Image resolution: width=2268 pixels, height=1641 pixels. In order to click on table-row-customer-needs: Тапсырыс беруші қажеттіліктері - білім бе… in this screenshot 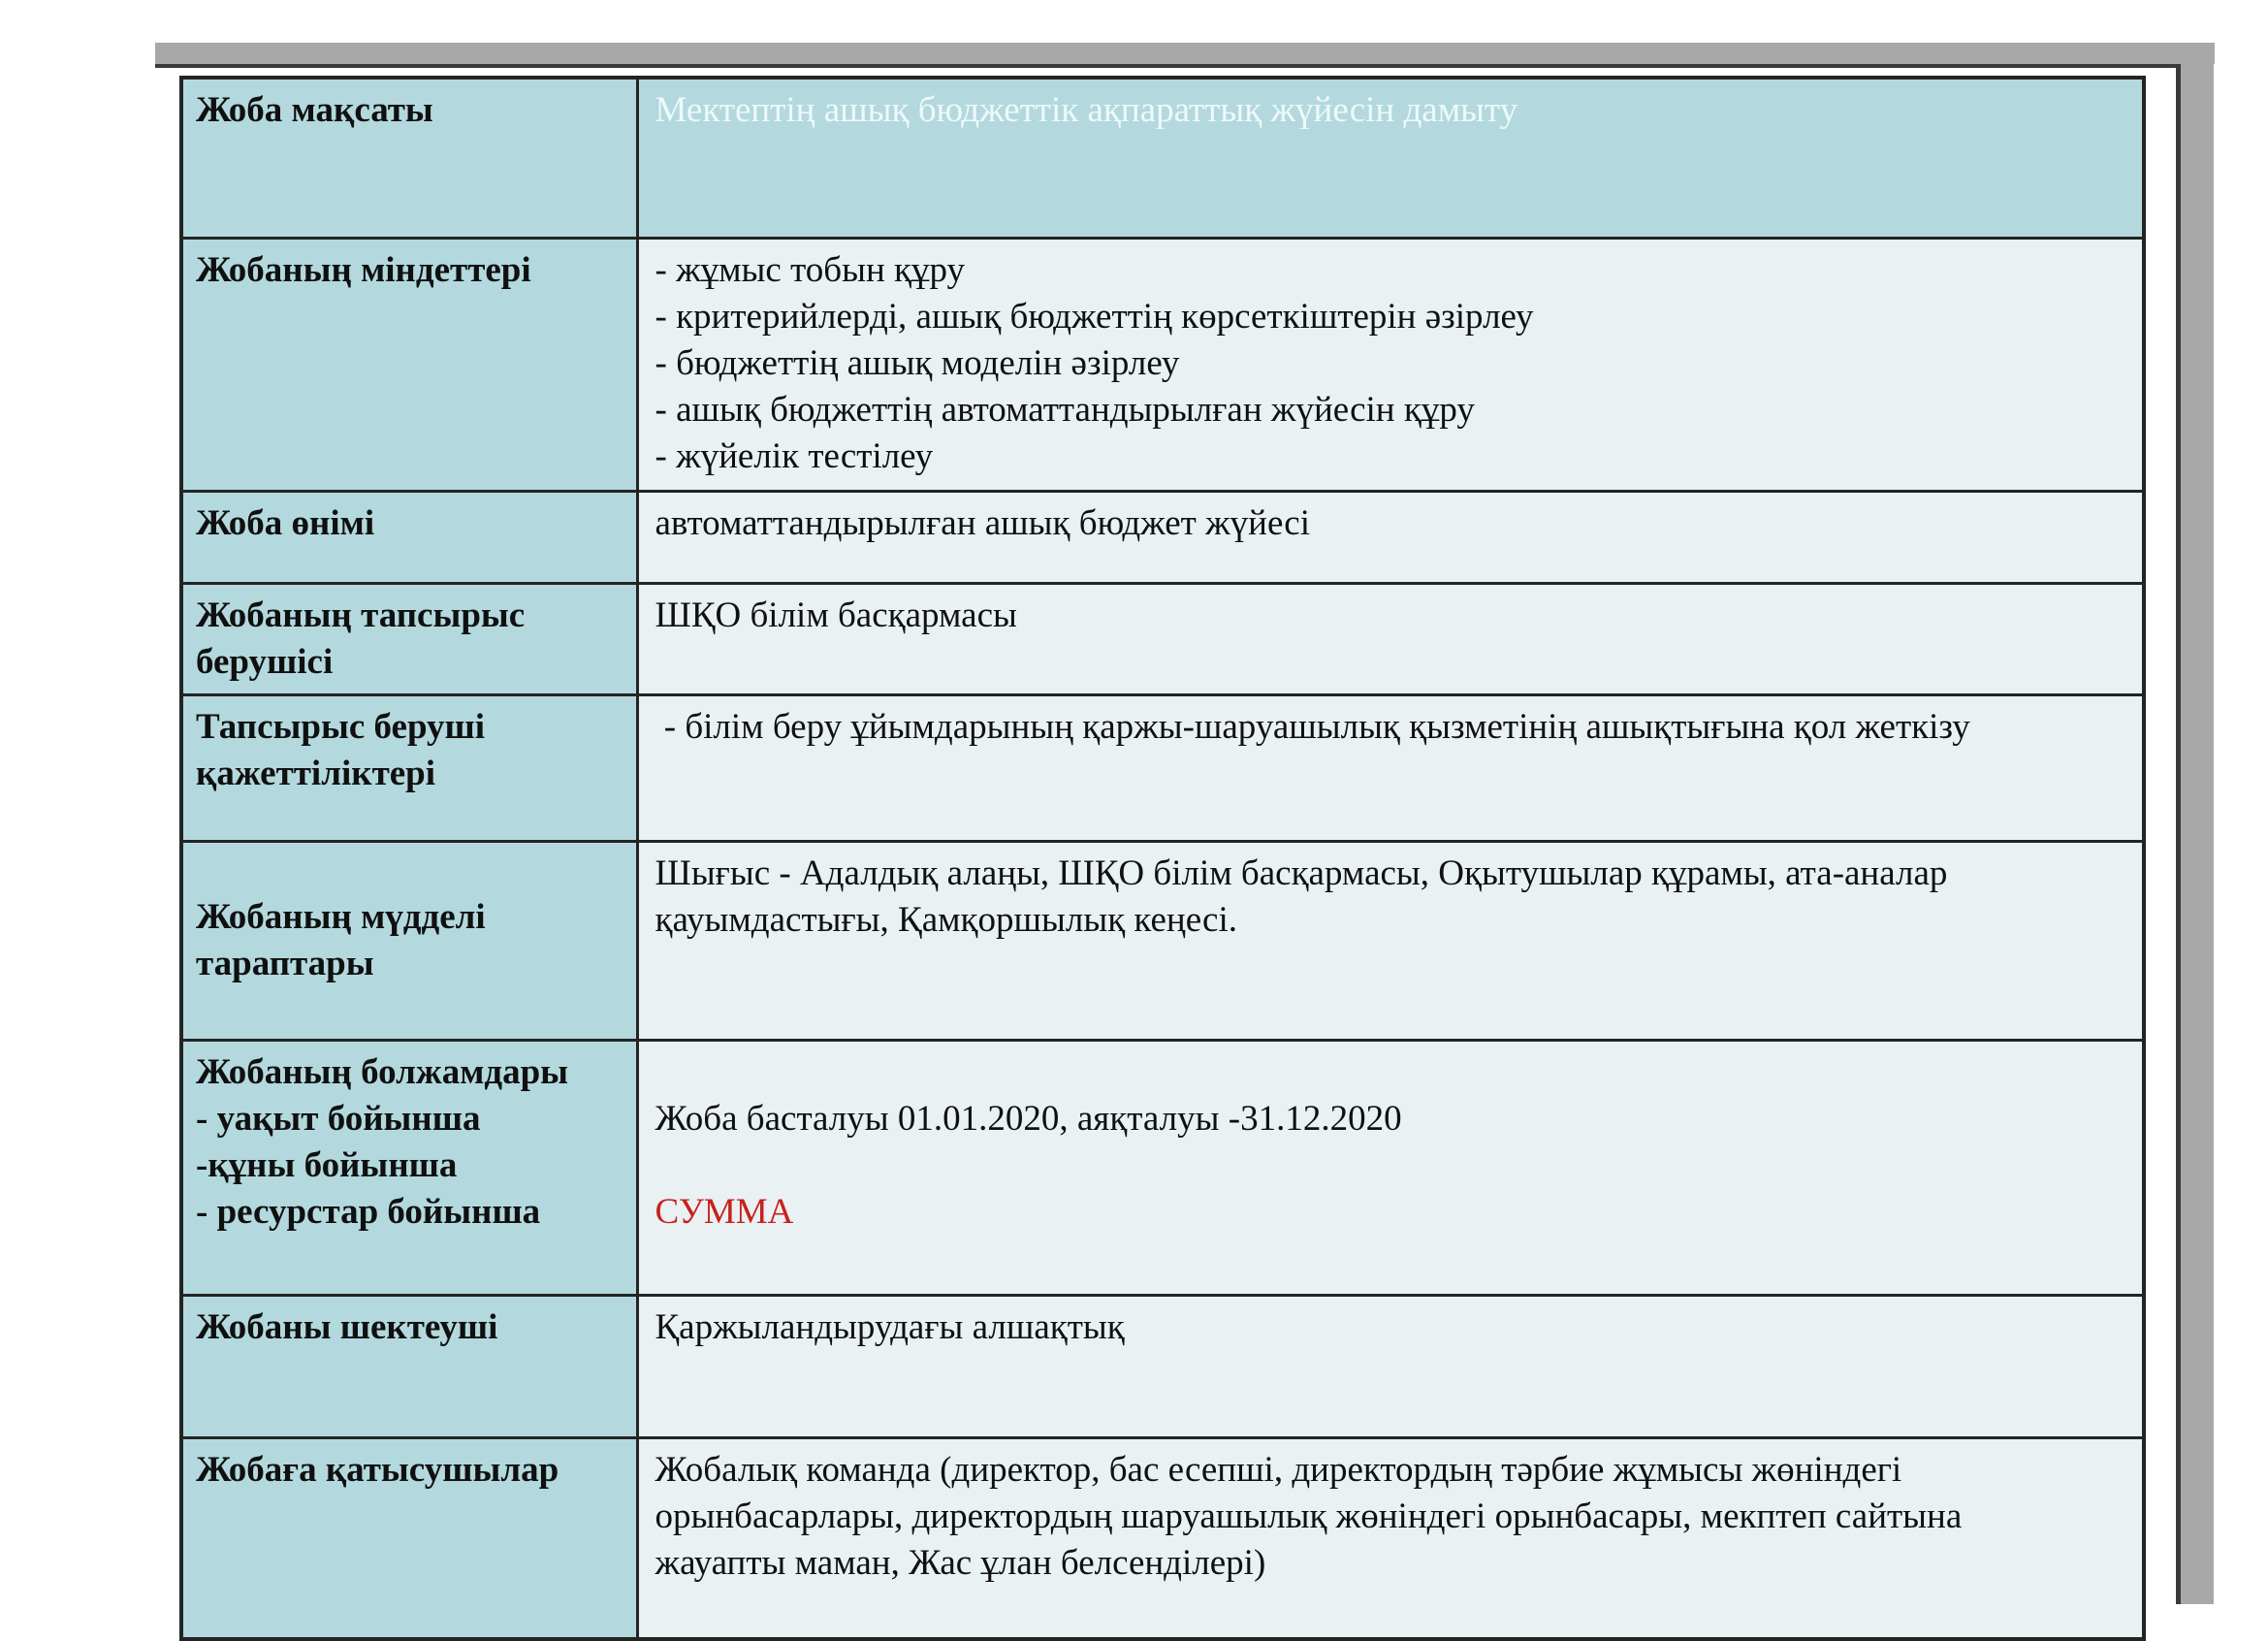, I will do `click(1162, 768)`.